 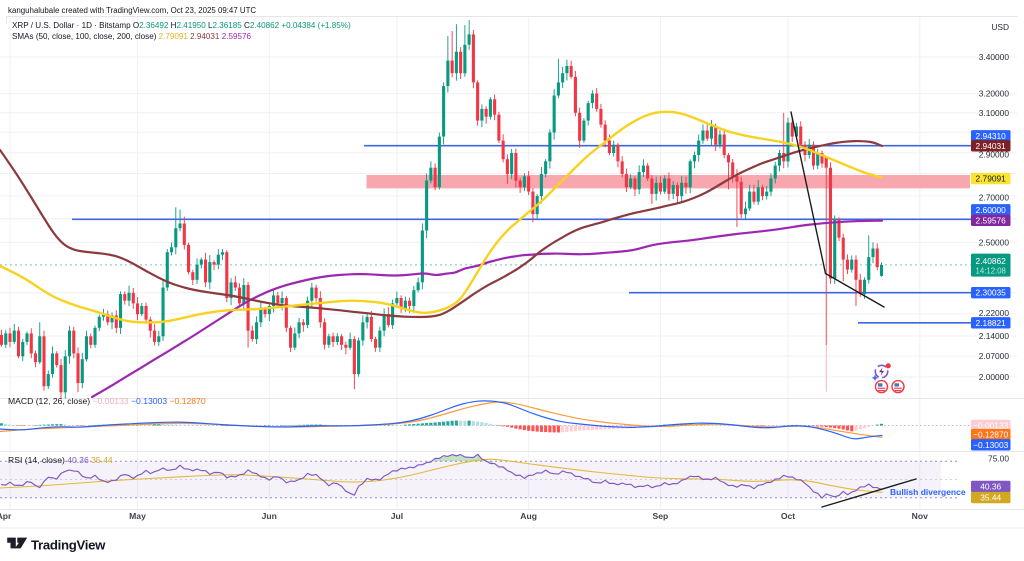 I want to click on svg-text: −0.13003, so click(x=991, y=445).